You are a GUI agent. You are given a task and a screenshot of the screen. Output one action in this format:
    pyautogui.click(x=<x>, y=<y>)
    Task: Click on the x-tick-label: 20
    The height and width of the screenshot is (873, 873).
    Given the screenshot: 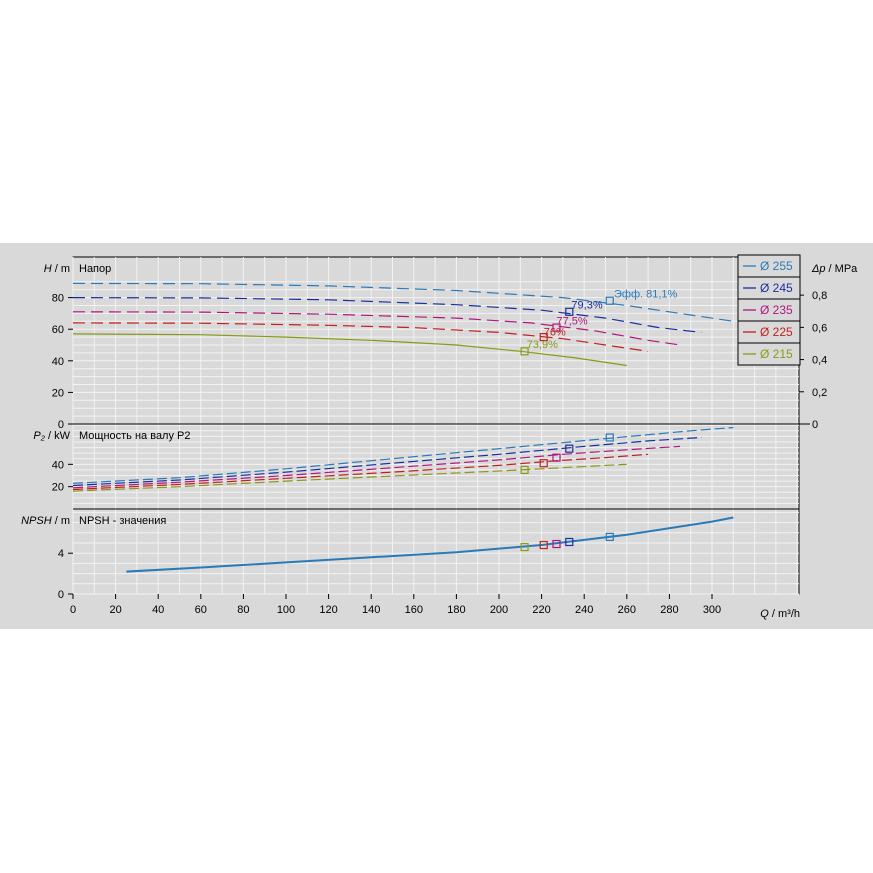 What is the action you would take?
    pyautogui.click(x=115, y=610)
    